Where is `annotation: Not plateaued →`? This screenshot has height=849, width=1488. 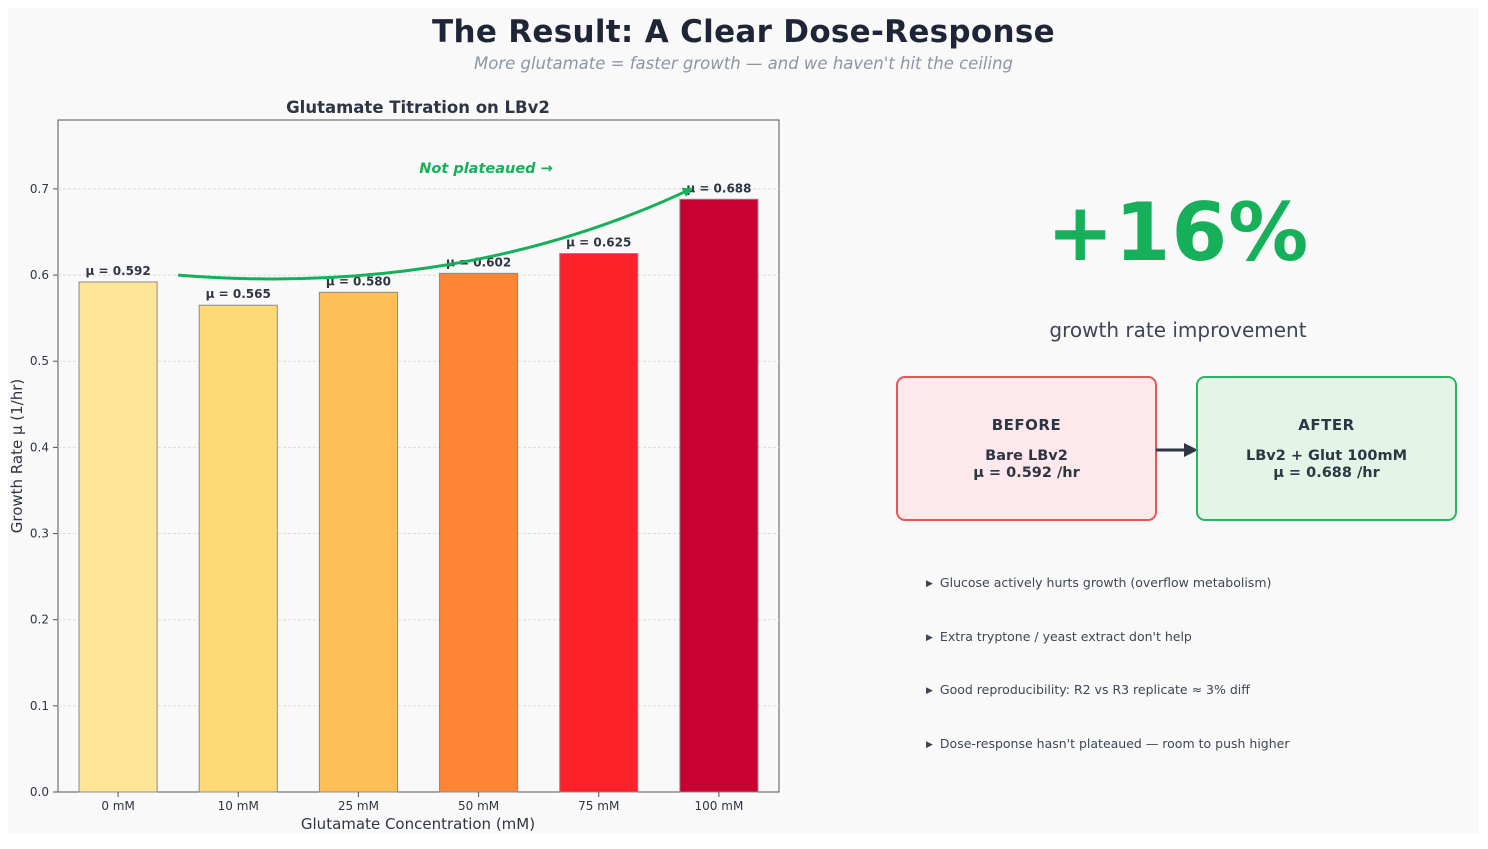
annotation: Not plateaued → is located at coordinates (435, 221).